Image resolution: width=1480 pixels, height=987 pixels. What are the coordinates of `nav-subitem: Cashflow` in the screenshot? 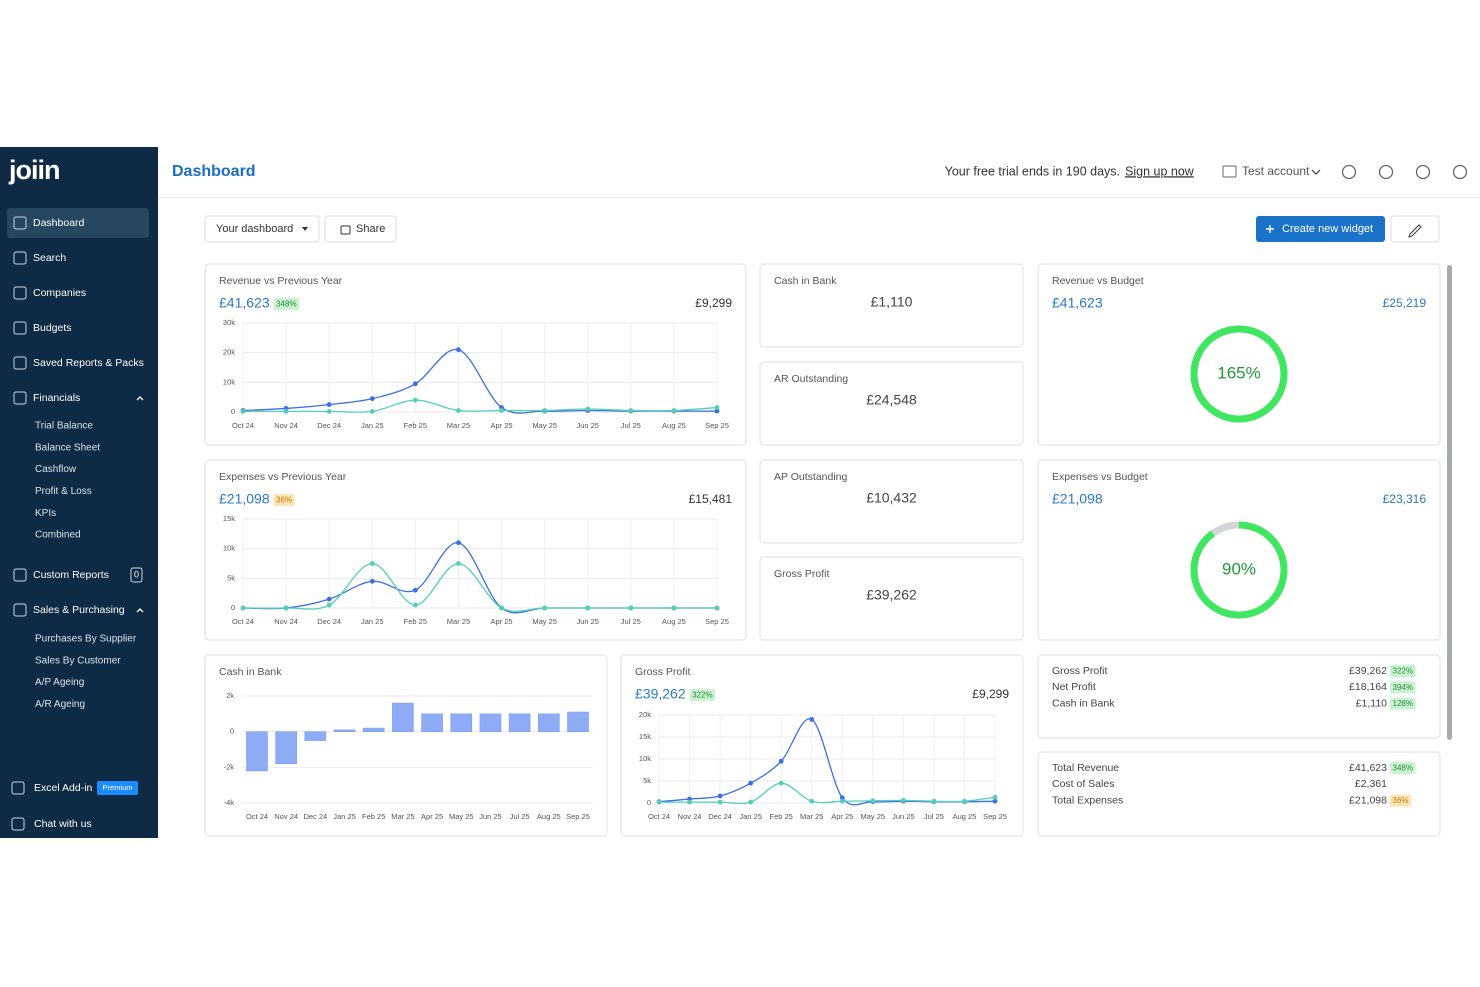 It's located at (56, 469).